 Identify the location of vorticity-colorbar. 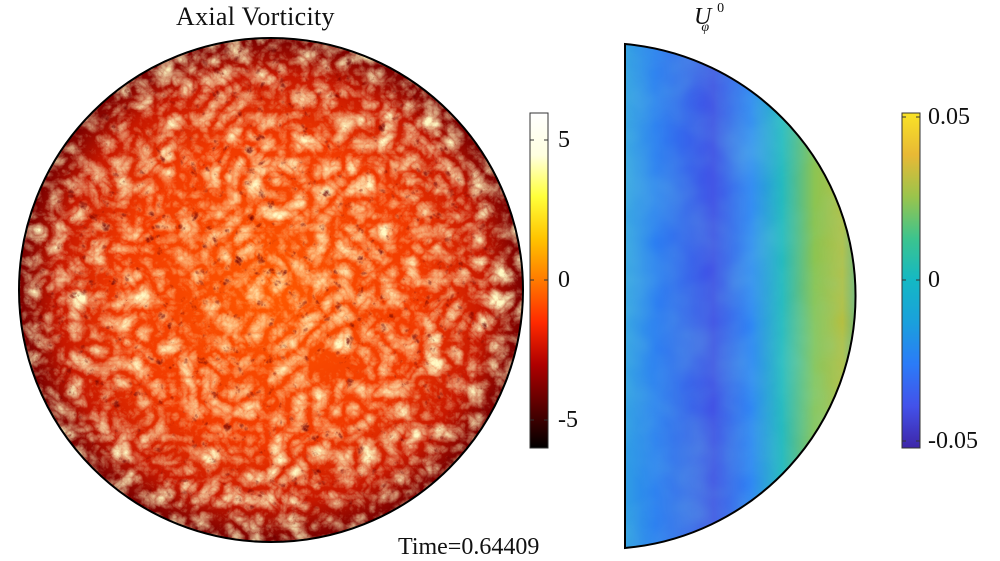
(539, 280).